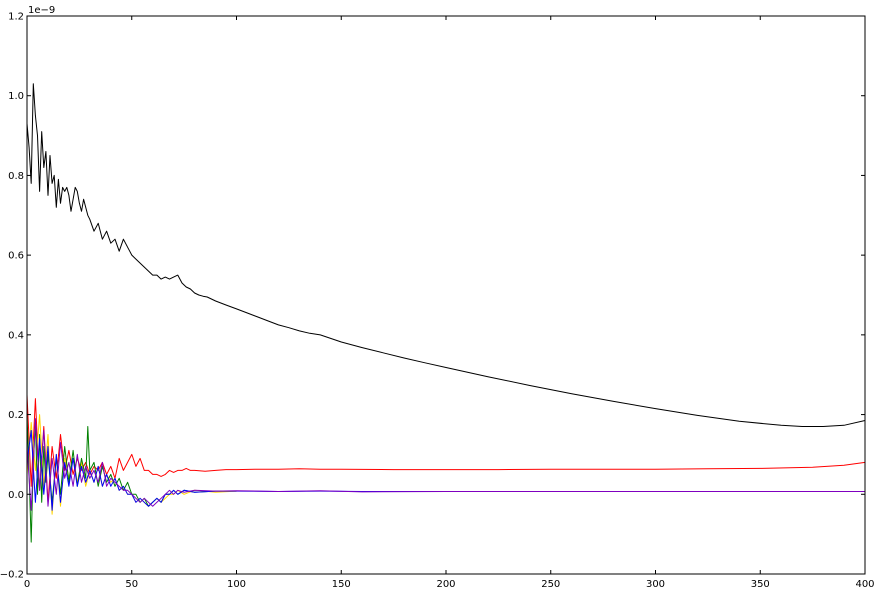  I want to click on y-offset-label: 1e−9, so click(41, 10).